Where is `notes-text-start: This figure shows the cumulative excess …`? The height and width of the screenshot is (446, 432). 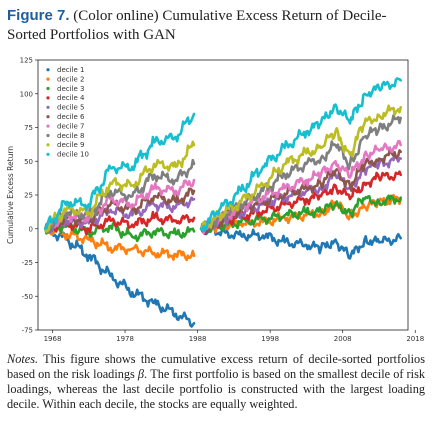 notes-text-start: This figure shows the cumulative excess … is located at coordinates (216, 366).